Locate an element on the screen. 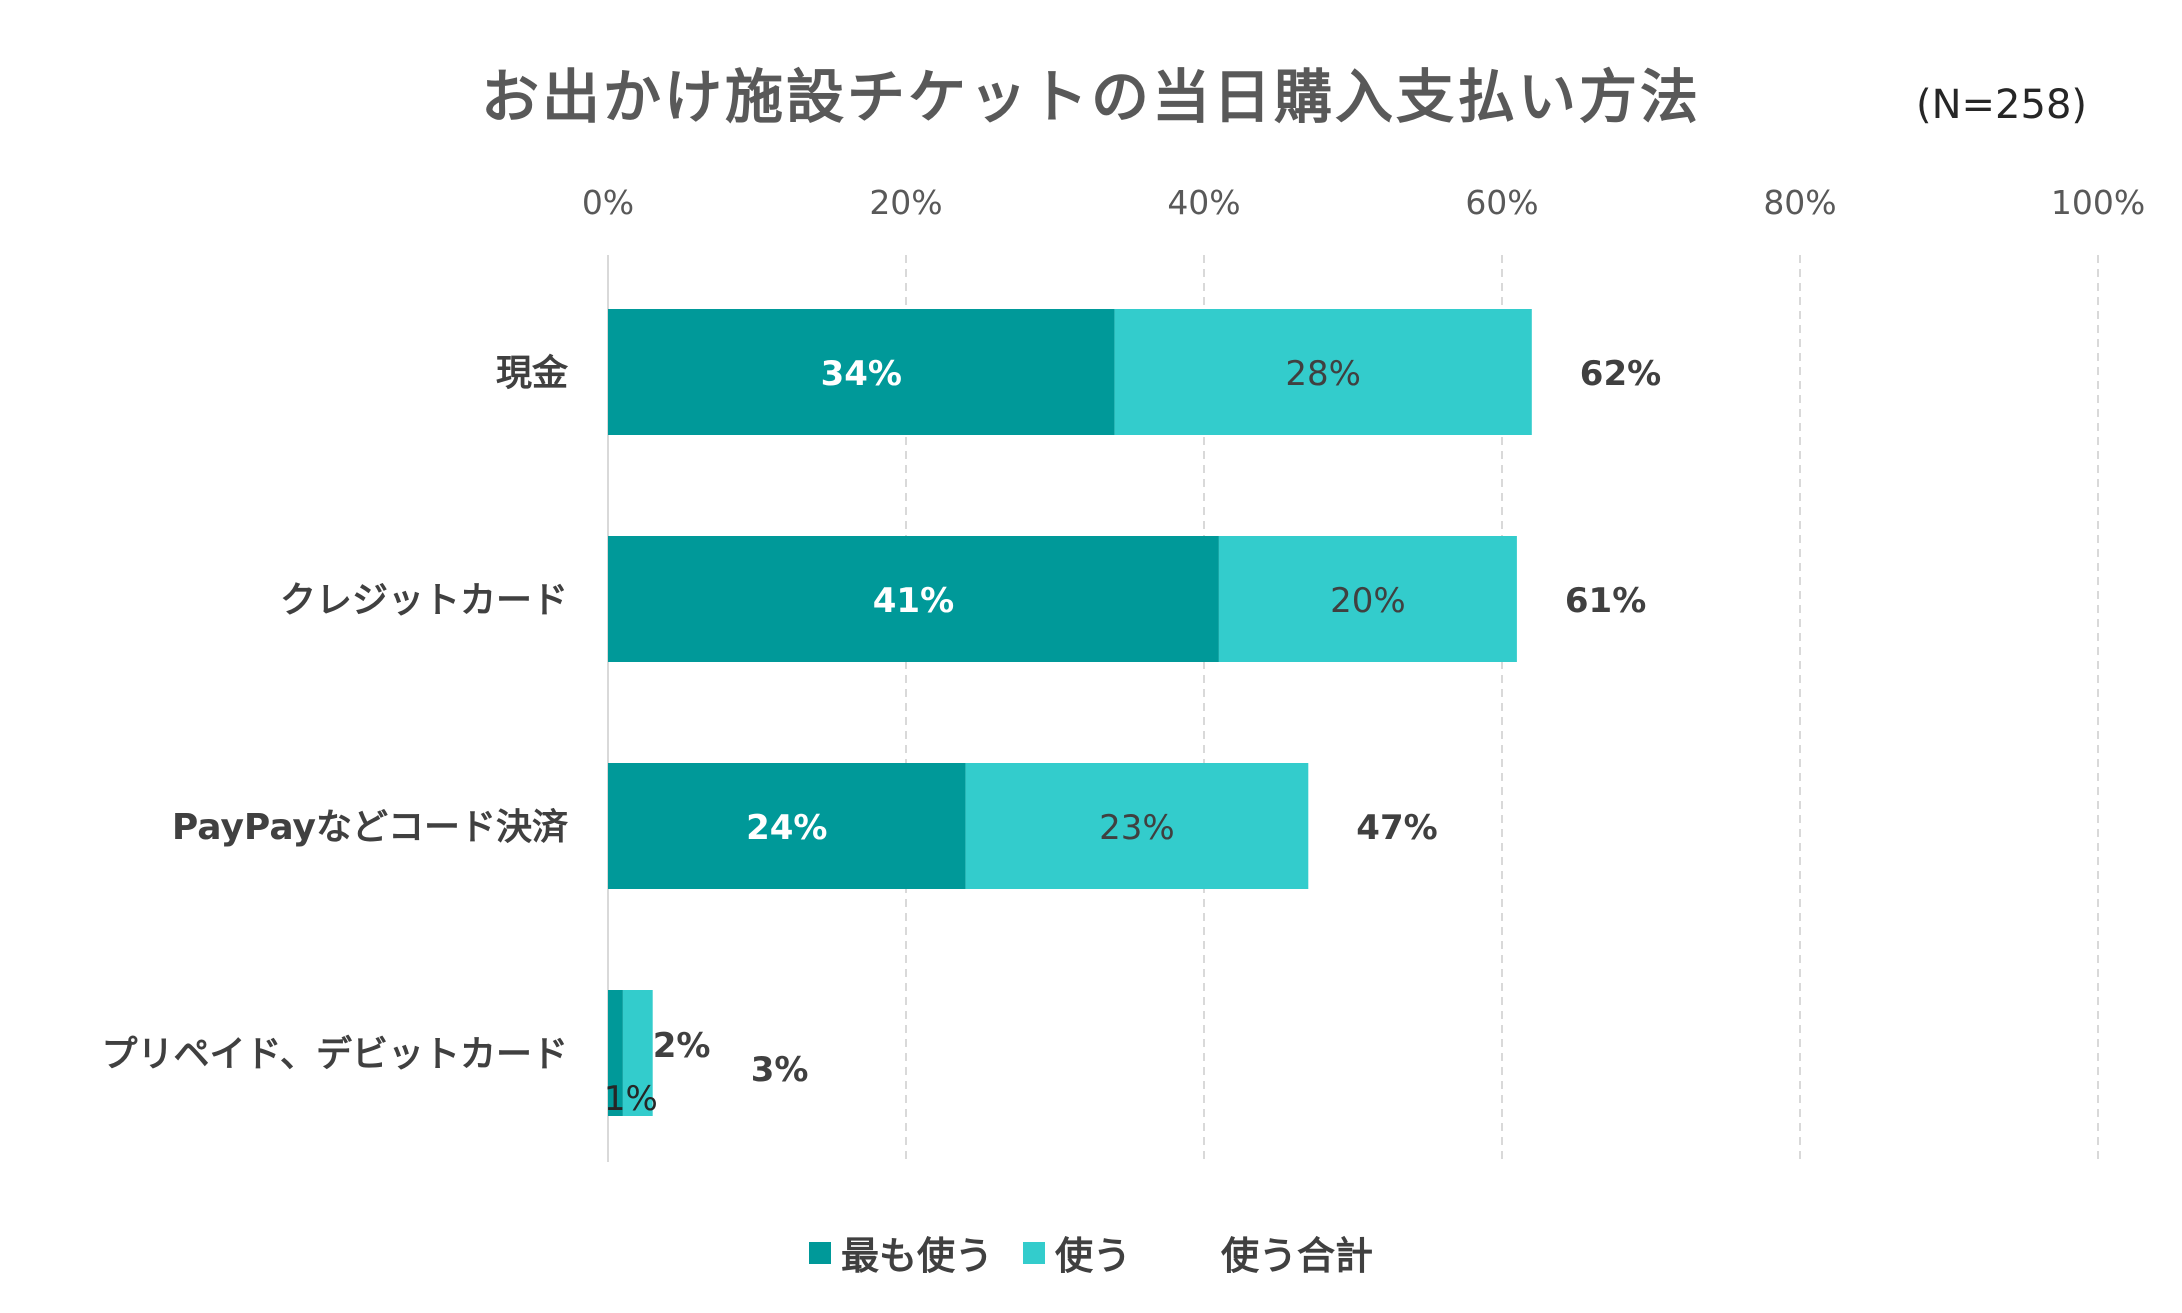 This screenshot has height=1313, width=2182. category-label: PayPayなどコード決済 is located at coordinates (370, 827).